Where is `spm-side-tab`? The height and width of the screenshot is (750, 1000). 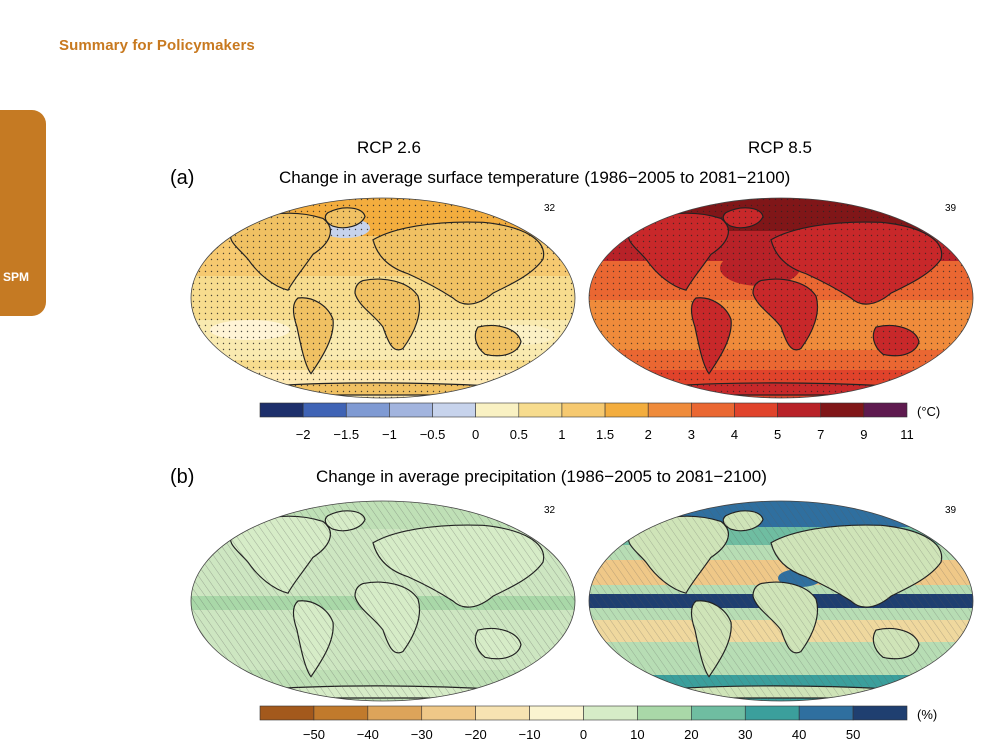
spm-side-tab is located at coordinates (23, 213).